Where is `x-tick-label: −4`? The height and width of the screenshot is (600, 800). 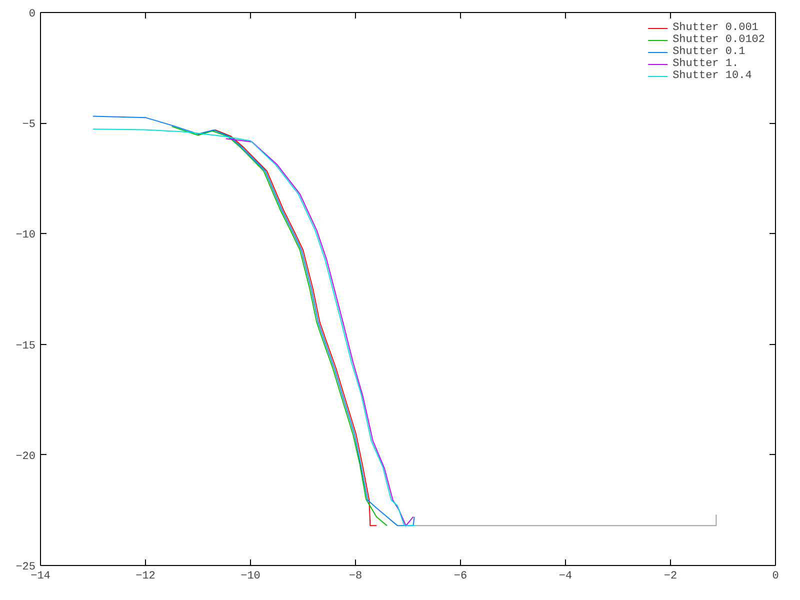 x-tick-label: −4 is located at coordinates (565, 576).